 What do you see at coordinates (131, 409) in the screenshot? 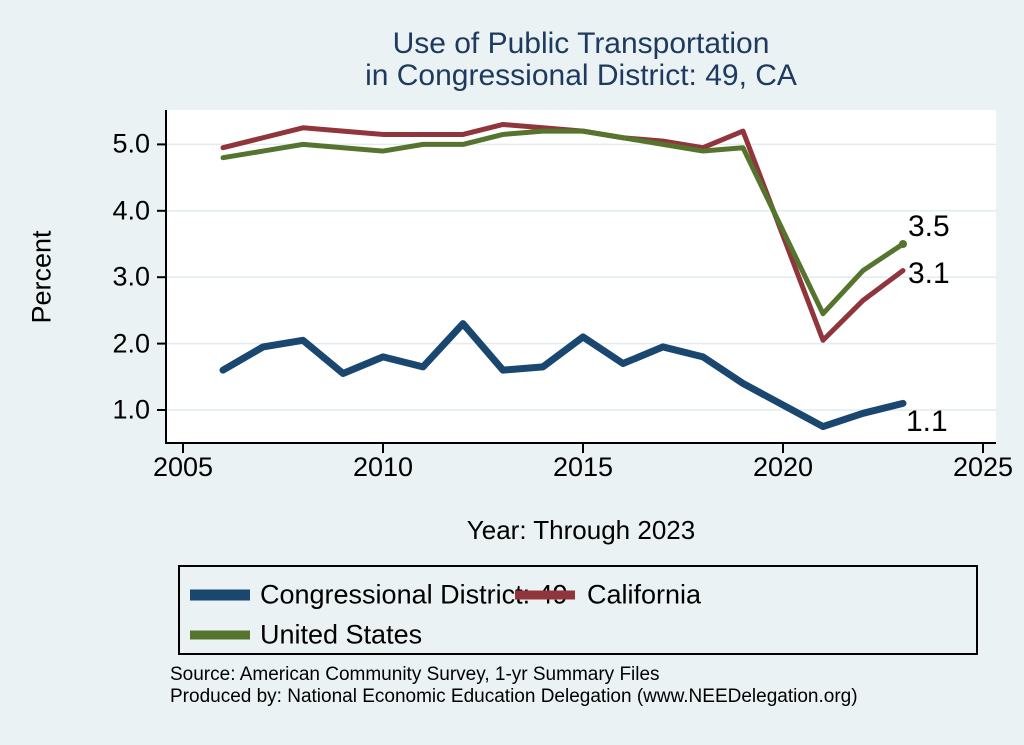
I see `y-axis-tick-label: 1.0` at bounding box center [131, 409].